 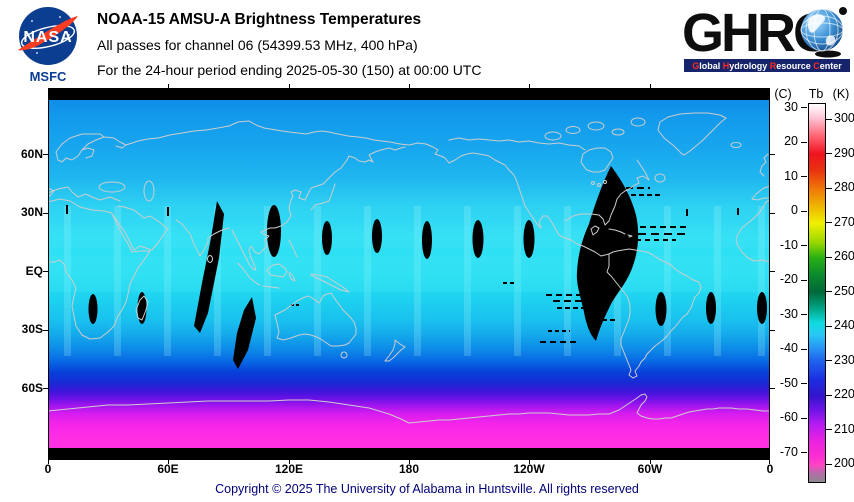 What do you see at coordinates (791, 176) in the screenshot?
I see `celsius-tick-label: 10` at bounding box center [791, 176].